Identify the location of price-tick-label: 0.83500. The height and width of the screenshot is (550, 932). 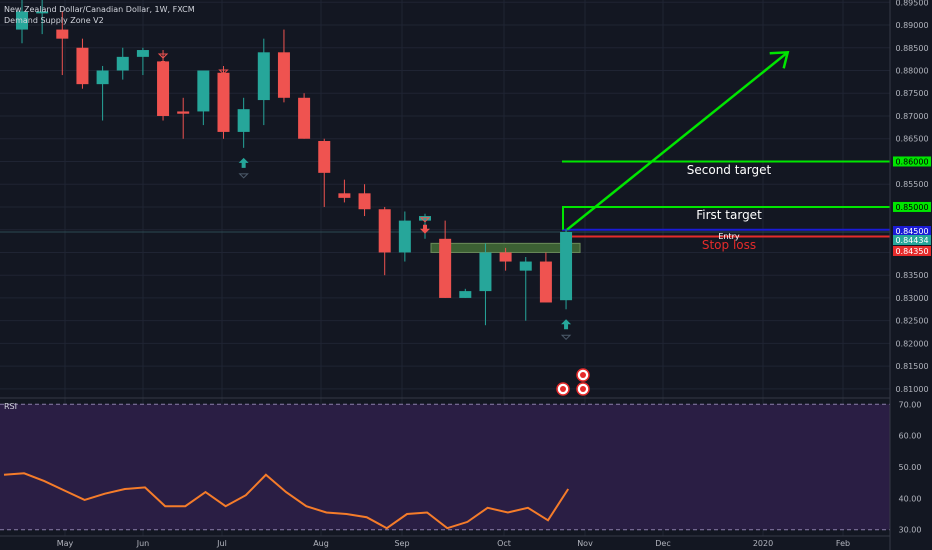
(911, 275).